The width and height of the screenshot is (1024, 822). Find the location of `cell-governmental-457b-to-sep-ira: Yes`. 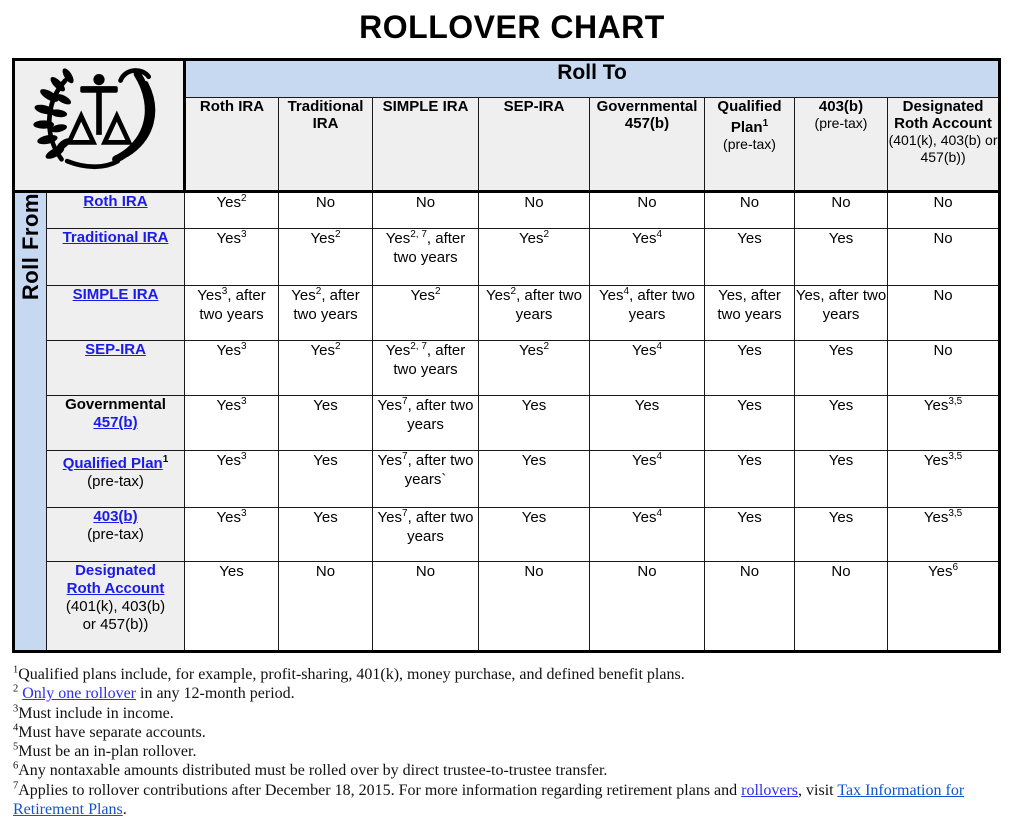

cell-governmental-457b-to-sep-ira: Yes is located at coordinates (534, 423).